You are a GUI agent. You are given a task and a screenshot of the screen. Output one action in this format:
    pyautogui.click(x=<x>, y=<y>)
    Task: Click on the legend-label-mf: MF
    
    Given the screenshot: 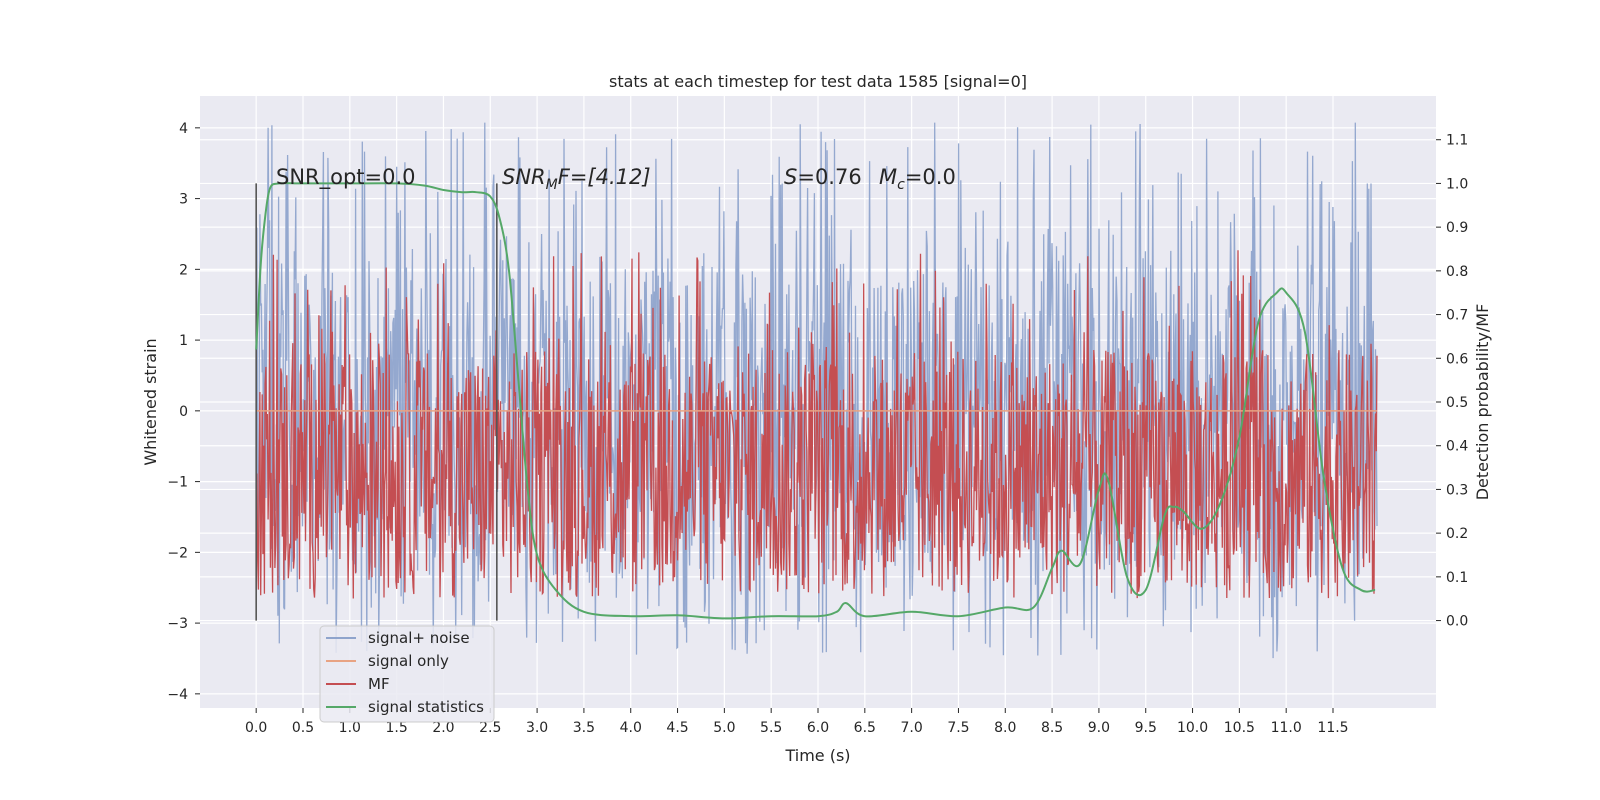 What is the action you would take?
    pyautogui.click(x=379, y=684)
    